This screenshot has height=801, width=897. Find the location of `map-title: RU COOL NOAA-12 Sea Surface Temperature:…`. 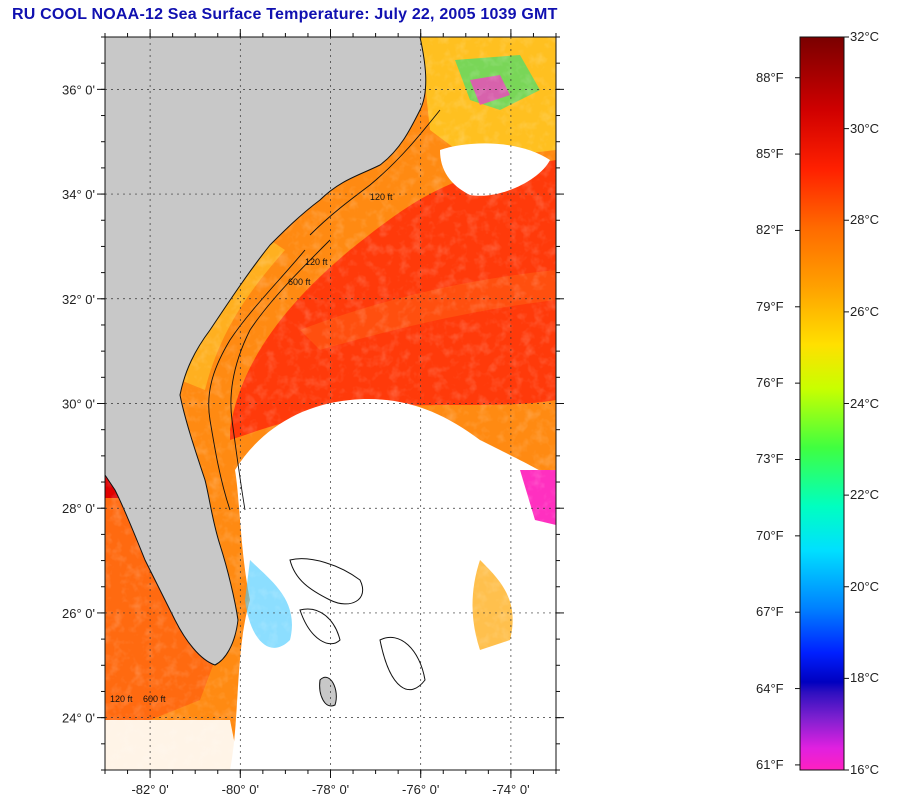

map-title: RU COOL NOAA-12 Sea Surface Temperature:… is located at coordinates (285, 14).